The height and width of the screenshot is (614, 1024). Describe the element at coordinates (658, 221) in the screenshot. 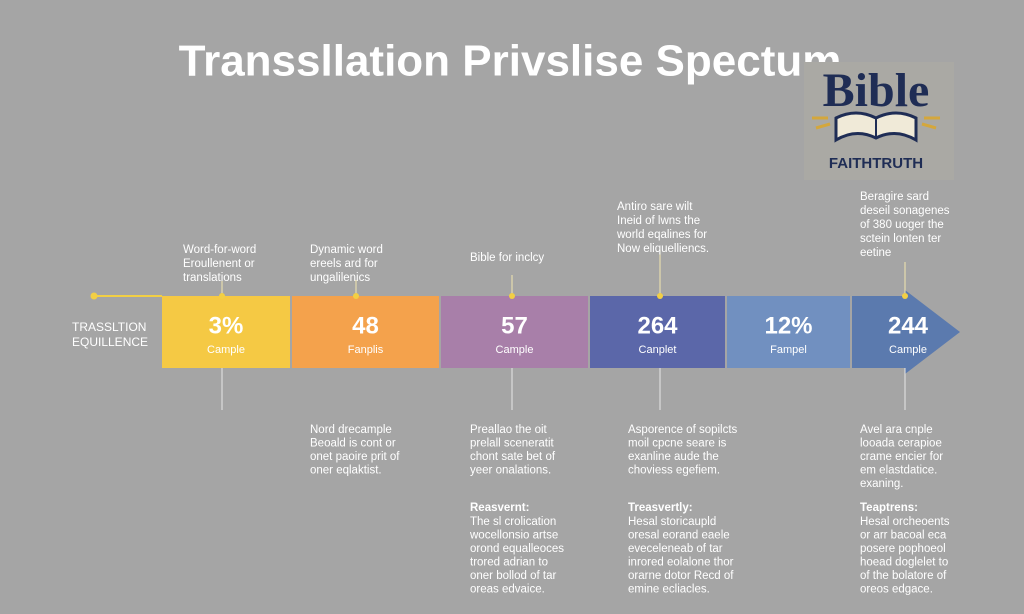

I see `top-note: Ineid of lwns the` at that location.